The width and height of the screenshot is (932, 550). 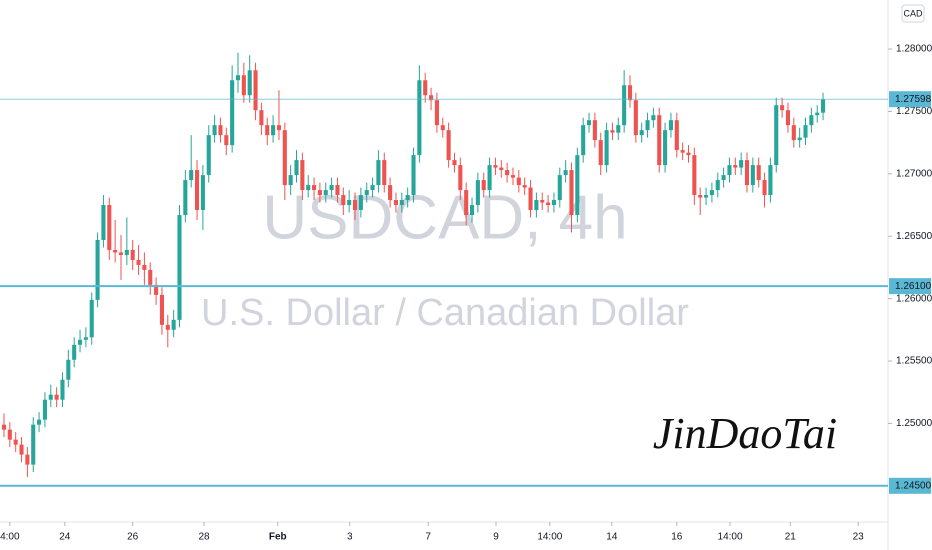 What do you see at coordinates (612, 537) in the screenshot?
I see `x-tick-label: 14` at bounding box center [612, 537].